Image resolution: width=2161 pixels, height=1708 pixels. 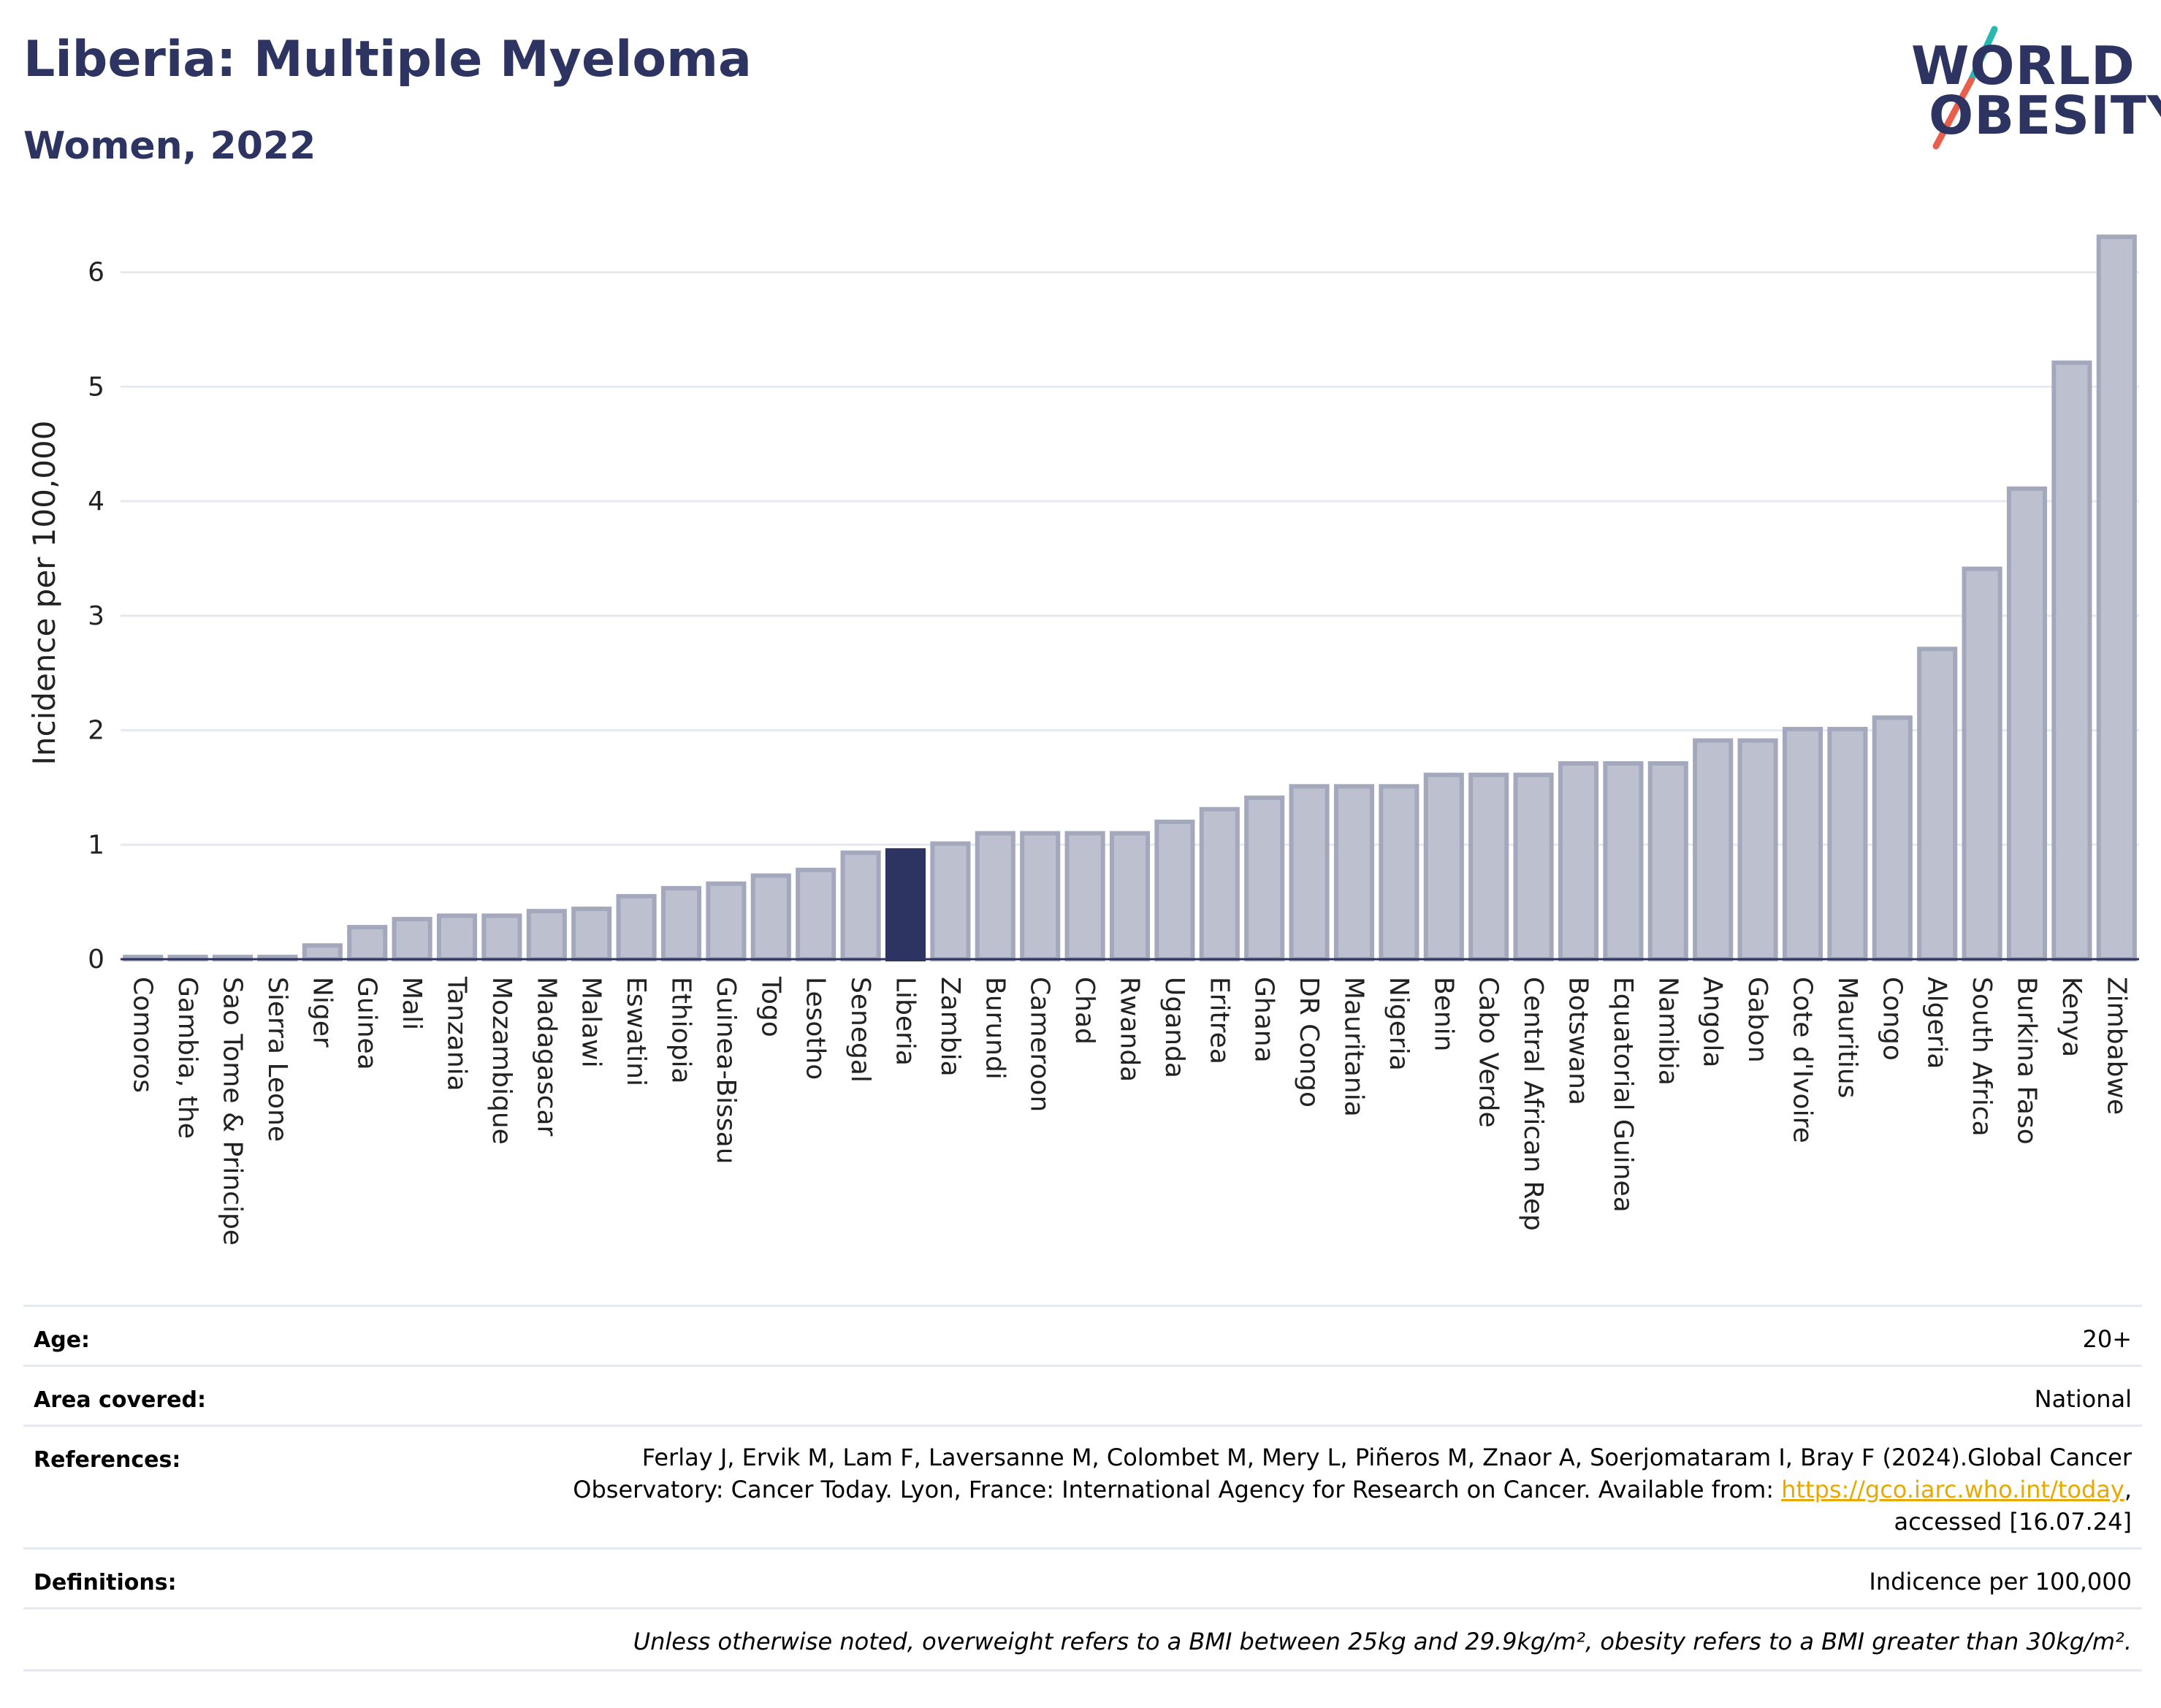 What do you see at coordinates (1667, 1031) in the screenshot?
I see `x-tick-label: Namibia` at bounding box center [1667, 1031].